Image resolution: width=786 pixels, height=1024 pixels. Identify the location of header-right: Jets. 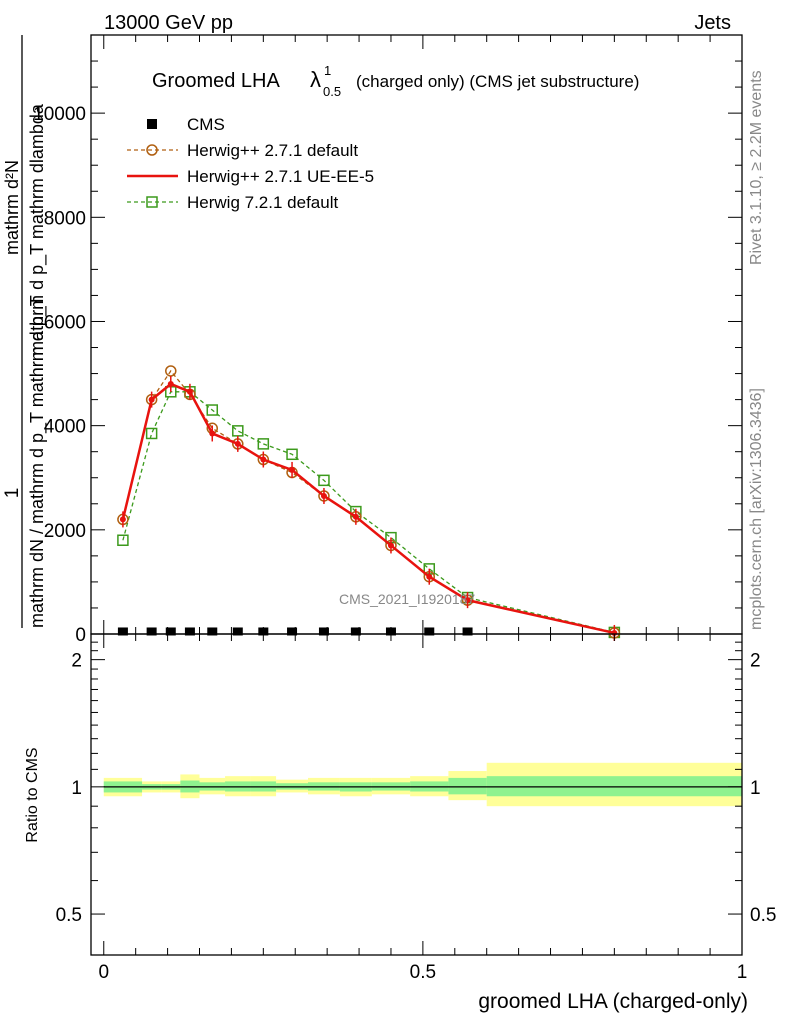
(712, 23).